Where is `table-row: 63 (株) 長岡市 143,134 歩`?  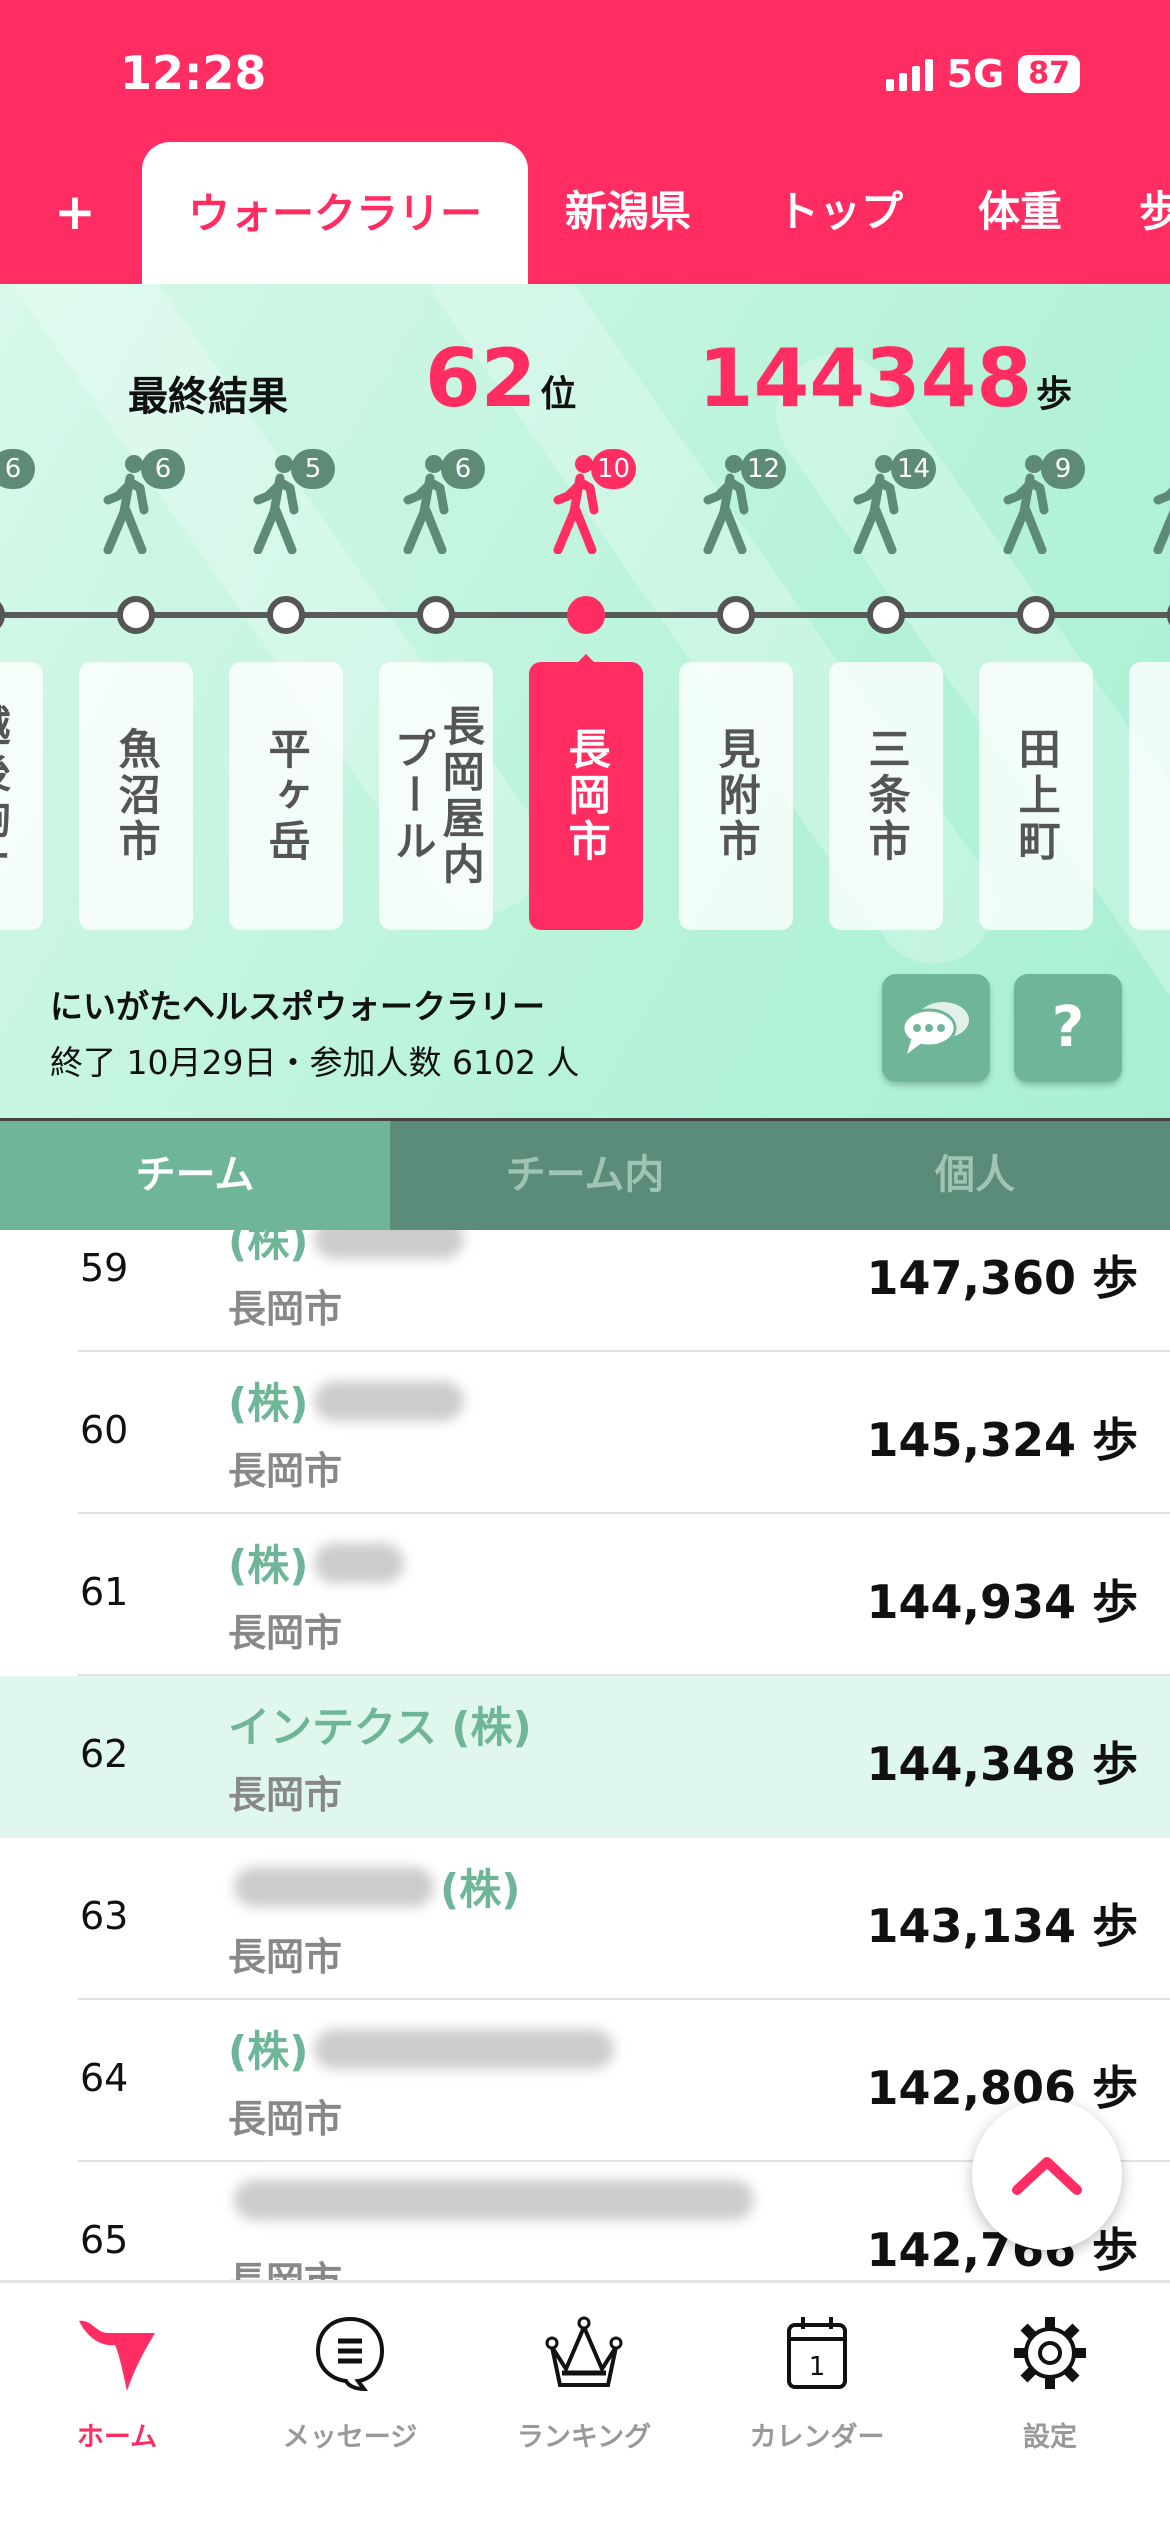
table-row: 63 (株) 長岡市 143,134 歩 is located at coordinates (585, 1919).